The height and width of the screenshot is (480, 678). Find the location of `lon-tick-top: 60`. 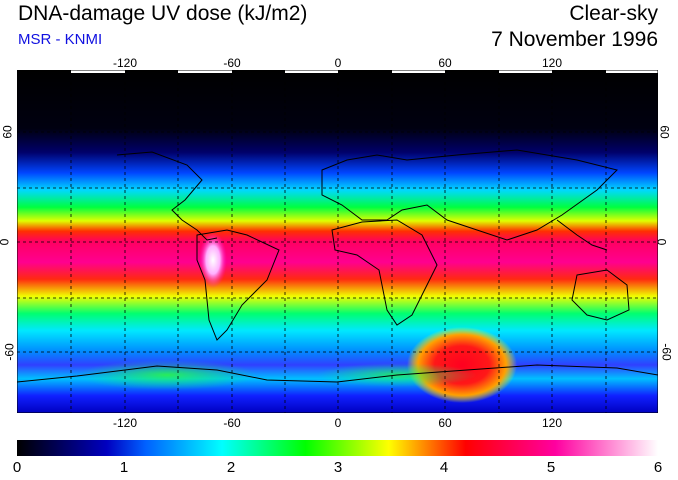

lon-tick-top: 60 is located at coordinates (445, 63).